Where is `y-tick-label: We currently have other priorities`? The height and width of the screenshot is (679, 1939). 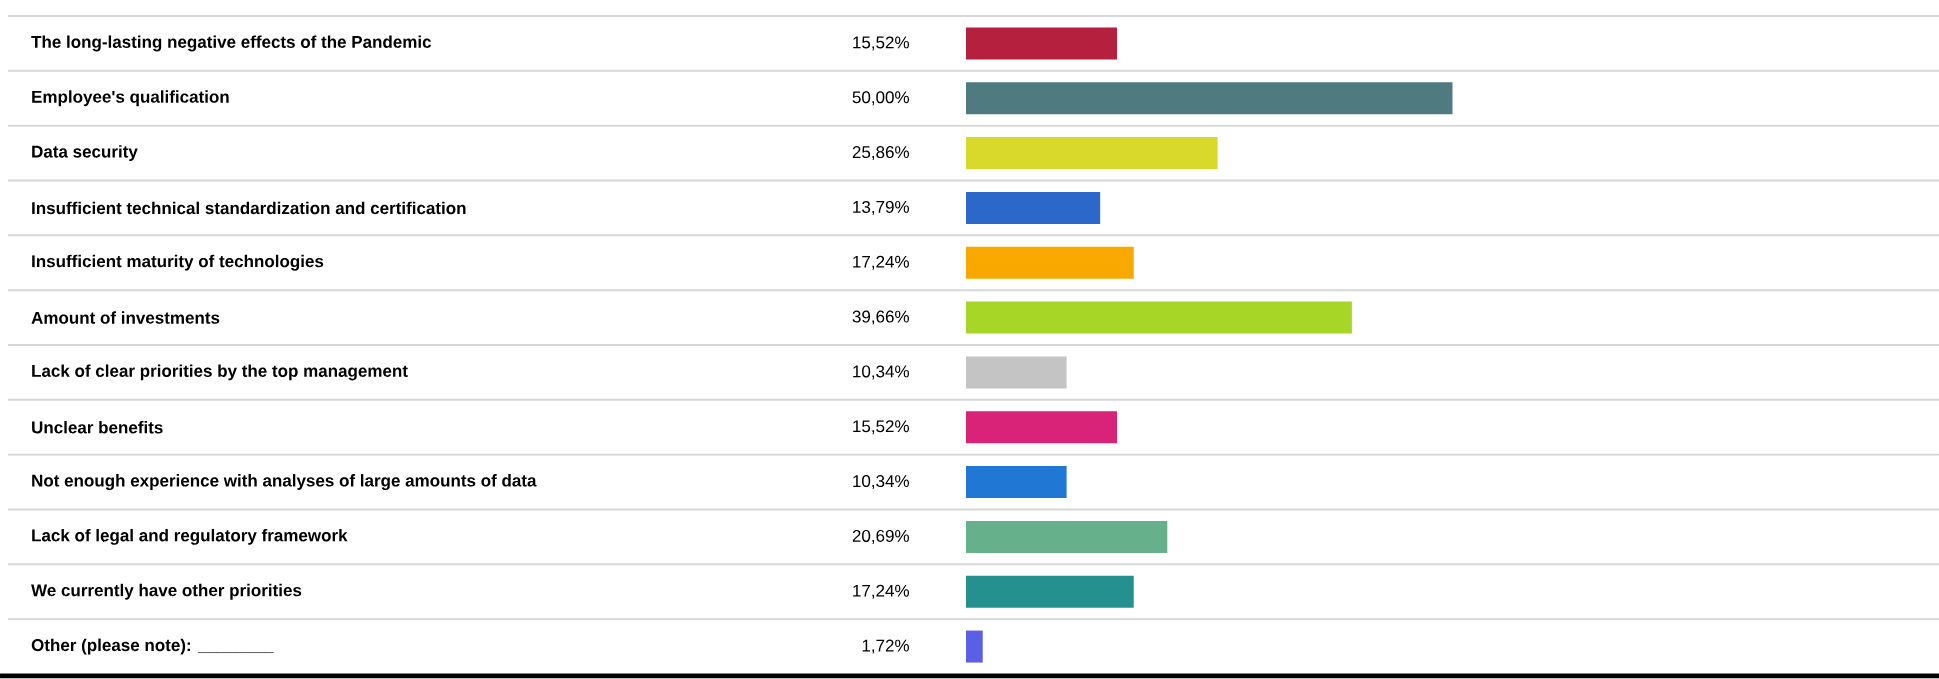 y-tick-label: We currently have other priorities is located at coordinates (166, 591).